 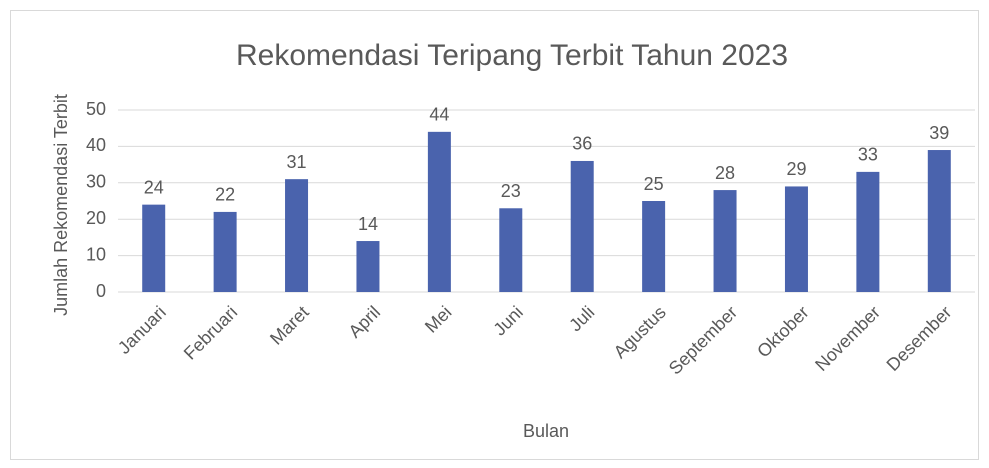 What do you see at coordinates (725, 173) in the screenshot?
I see `data-label: 28` at bounding box center [725, 173].